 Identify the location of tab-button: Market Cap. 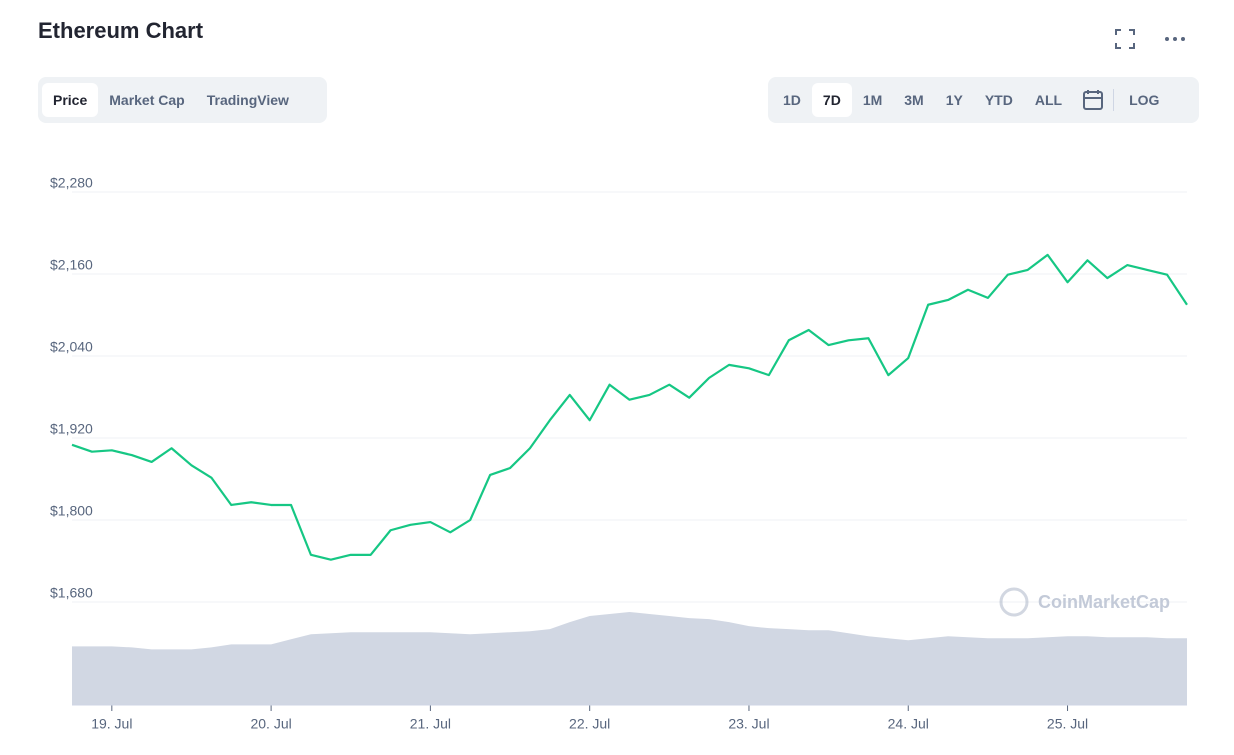
(147, 100).